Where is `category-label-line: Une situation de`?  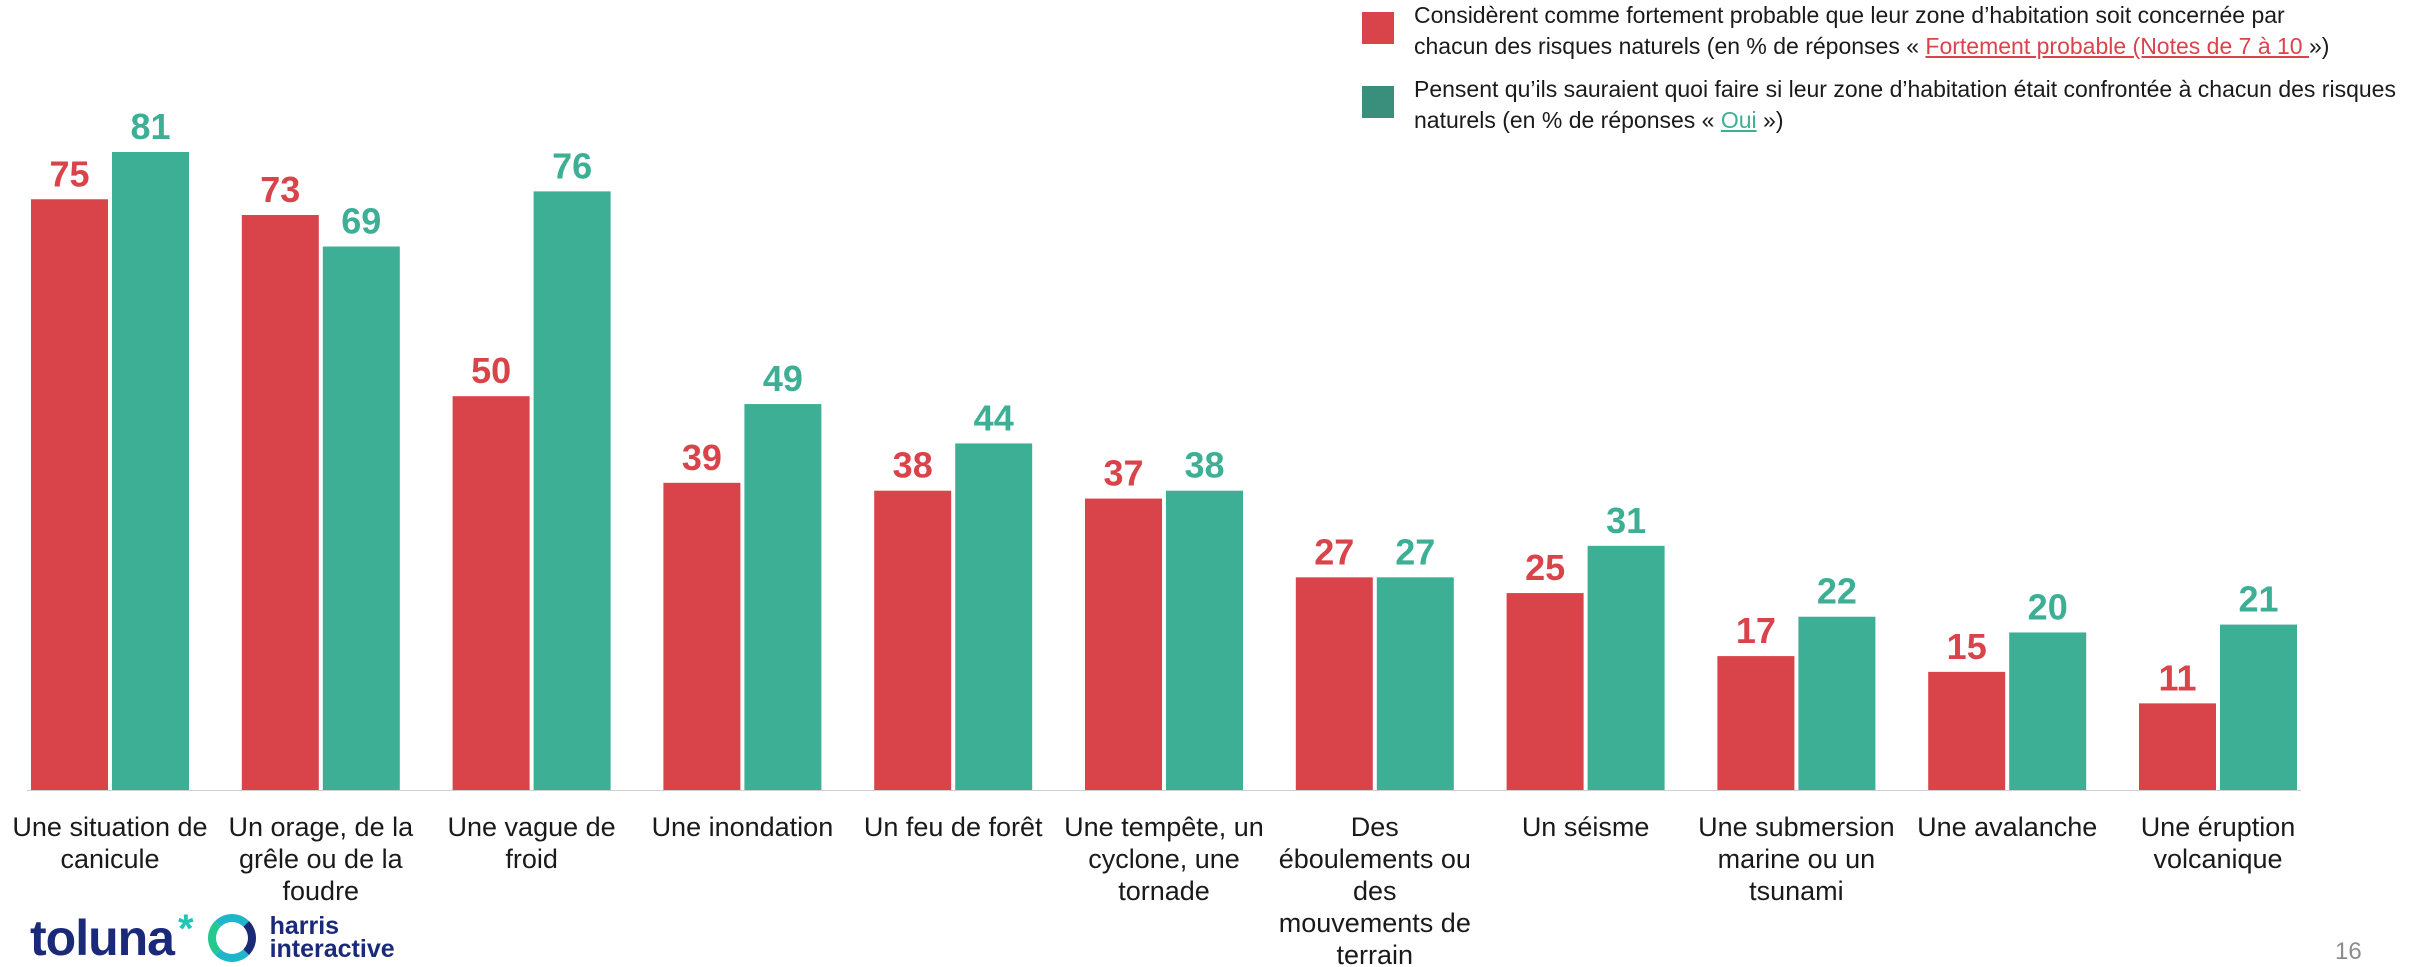
category-label-line: Une situation de is located at coordinates (109, 827).